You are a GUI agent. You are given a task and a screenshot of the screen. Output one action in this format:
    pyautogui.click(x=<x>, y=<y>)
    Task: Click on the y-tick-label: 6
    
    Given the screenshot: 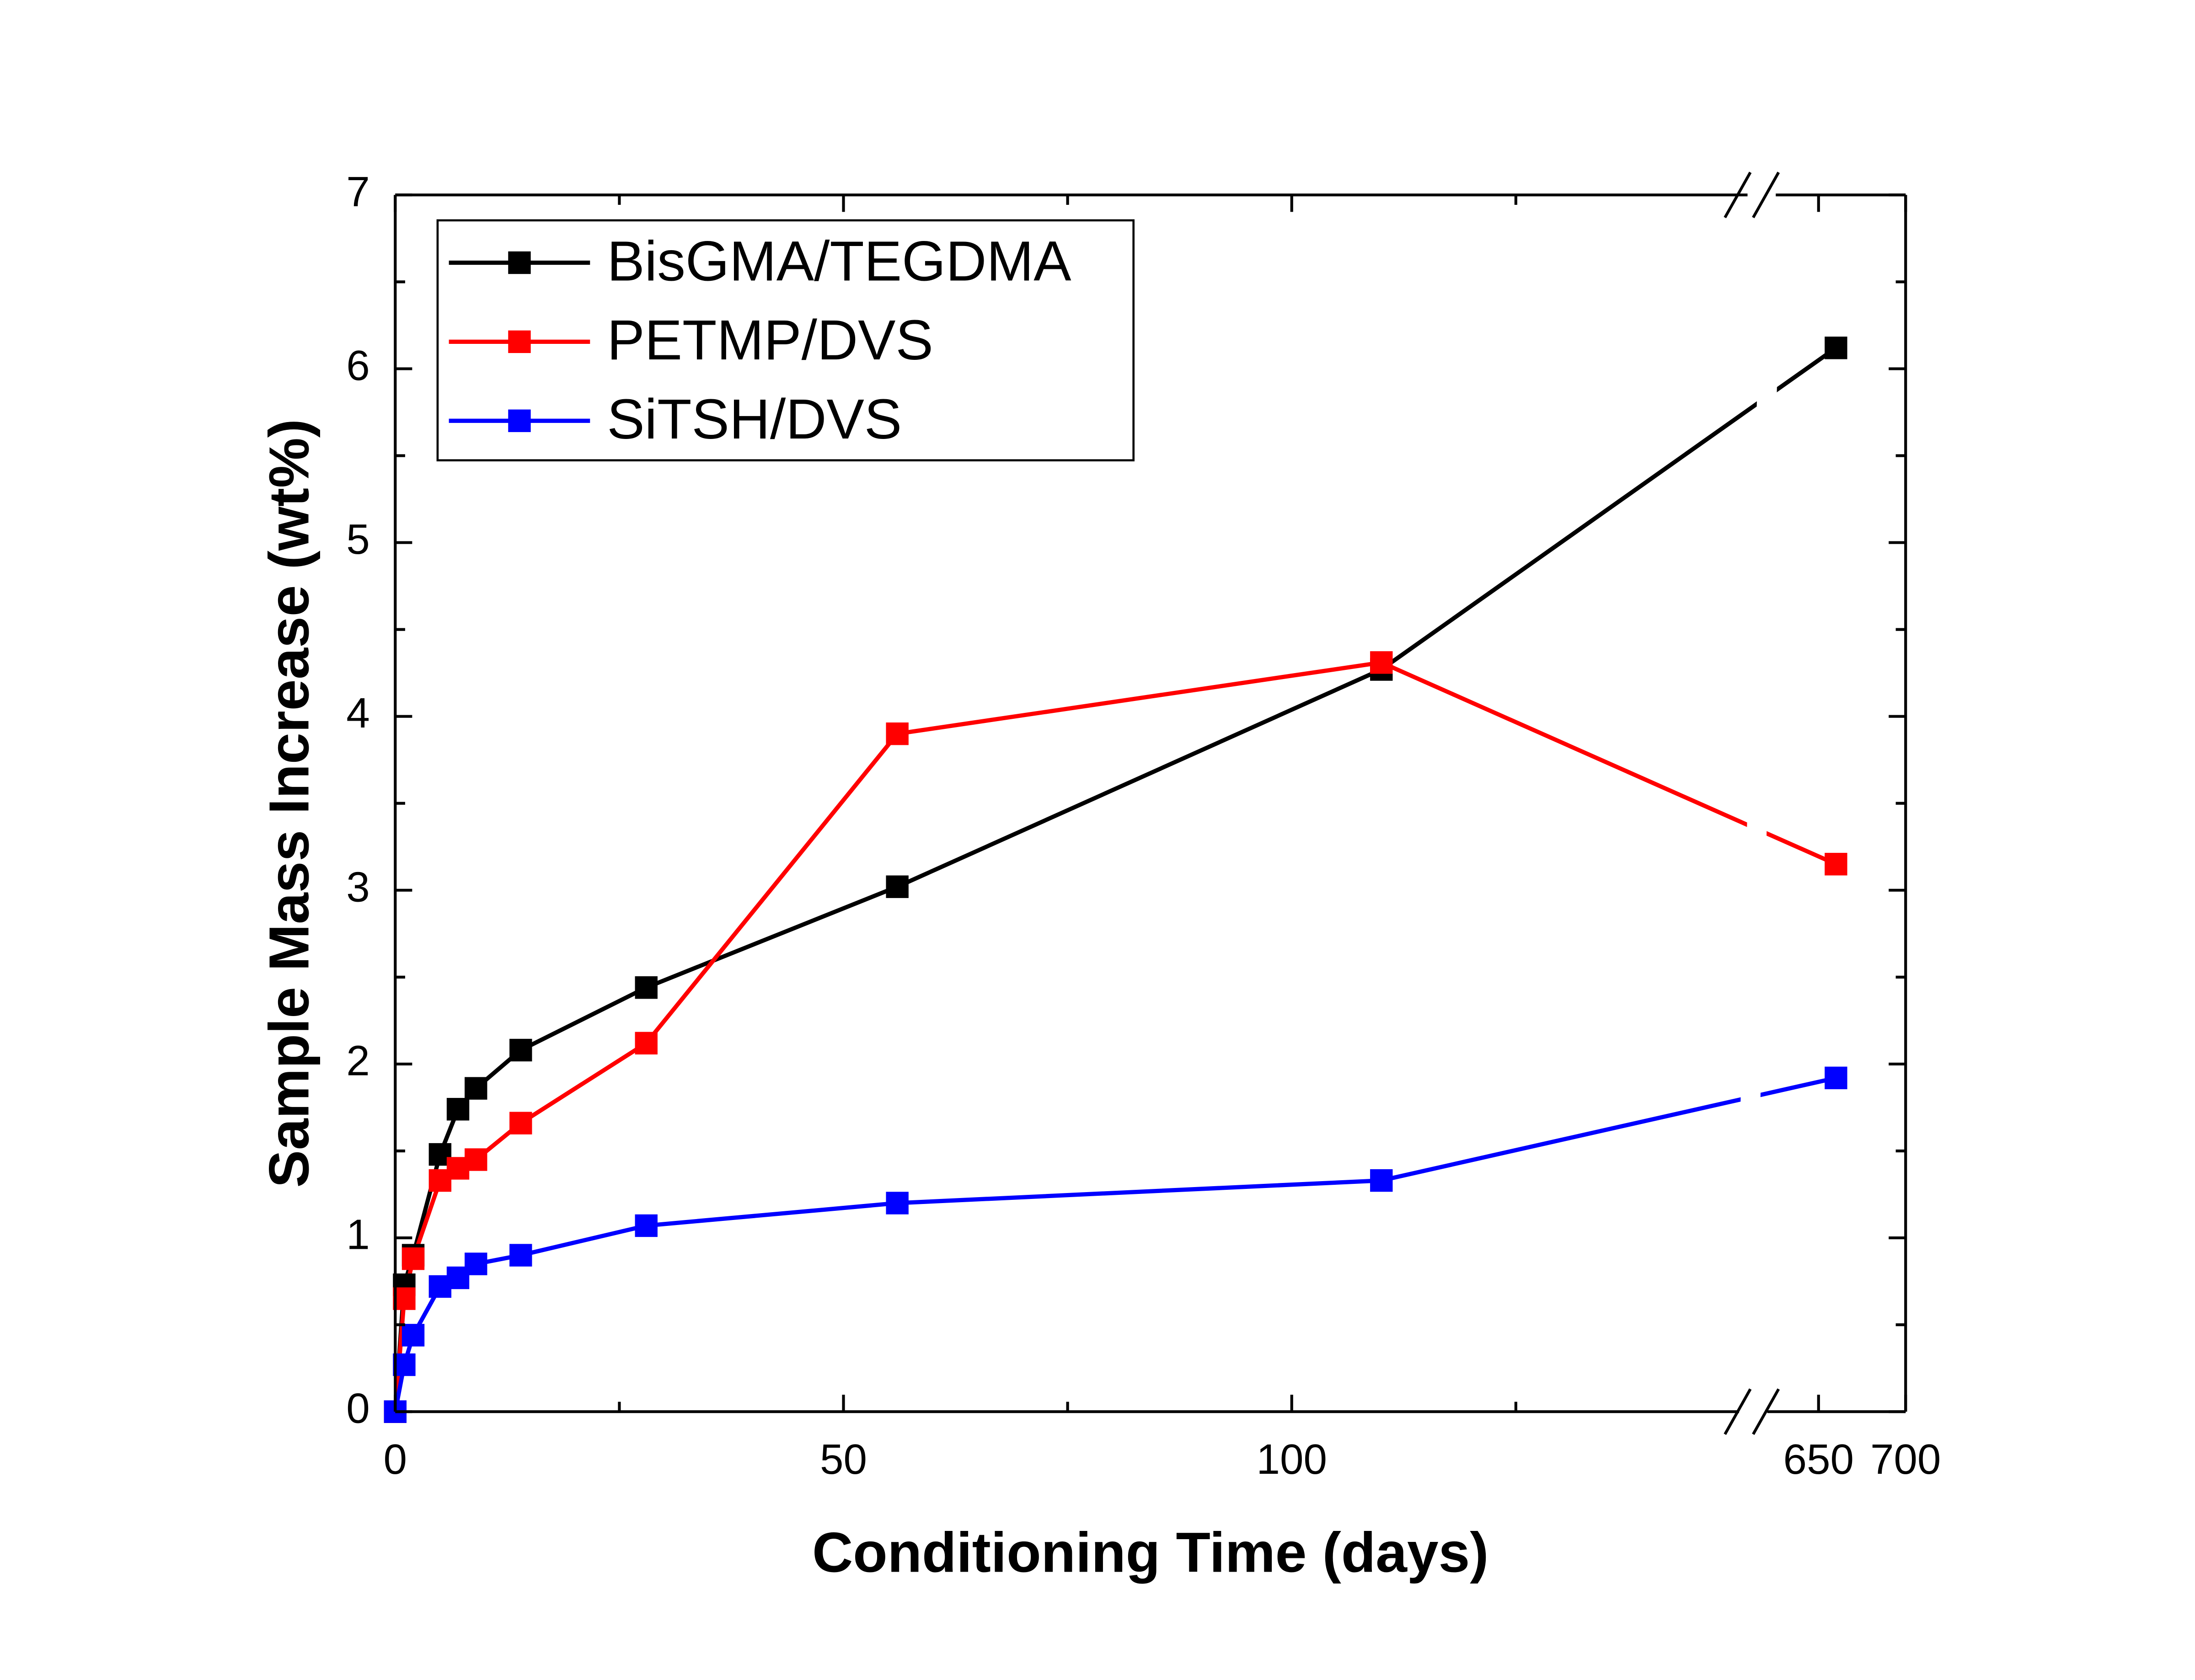 What is the action you would take?
    pyautogui.click(x=358, y=365)
    